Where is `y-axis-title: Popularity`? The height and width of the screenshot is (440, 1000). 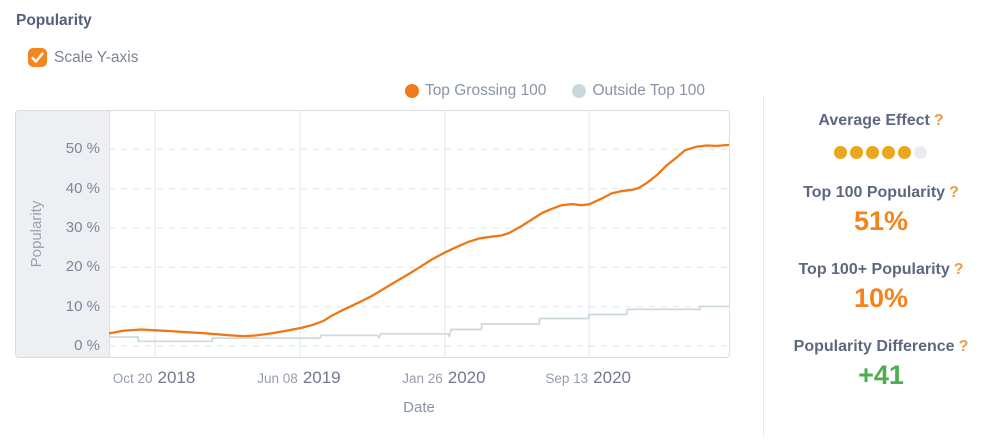 y-axis-title: Popularity is located at coordinates (36, 234).